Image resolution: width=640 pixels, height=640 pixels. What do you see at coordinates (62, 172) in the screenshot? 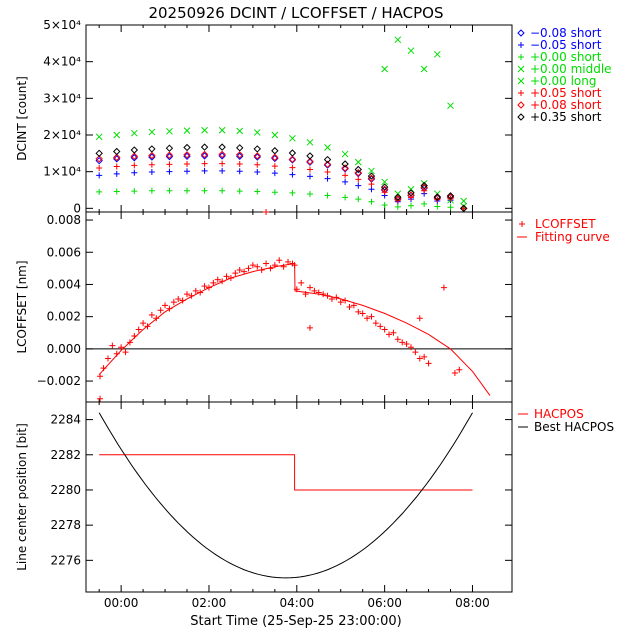
I see `y-tick-label: 1×10⁴` at bounding box center [62, 172].